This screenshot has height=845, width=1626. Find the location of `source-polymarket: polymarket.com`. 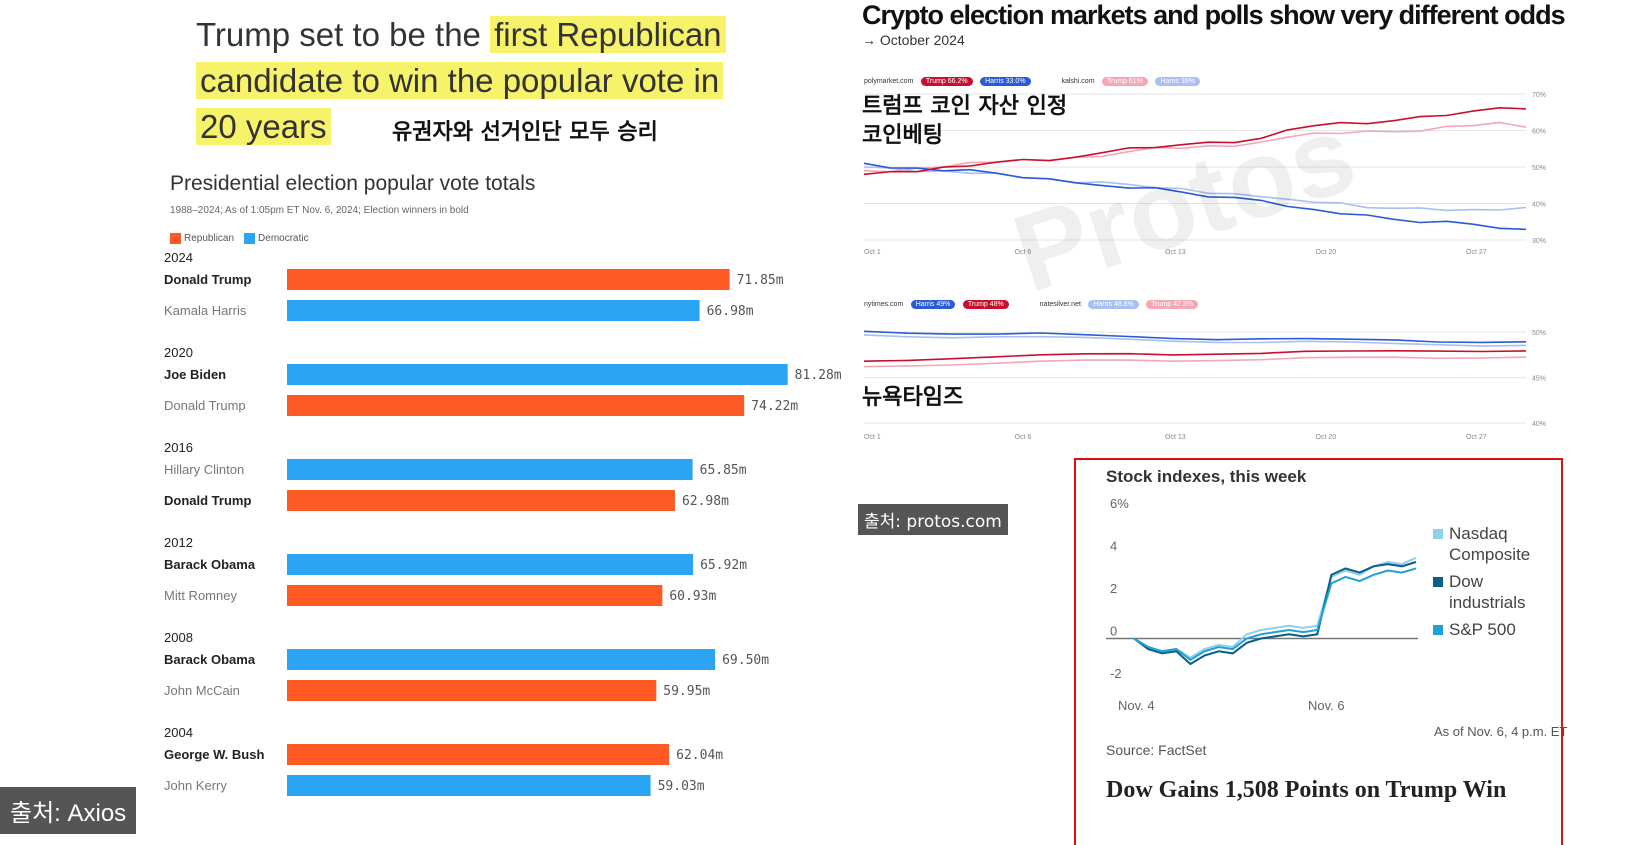

source-polymarket: polymarket.com is located at coordinates (889, 81).